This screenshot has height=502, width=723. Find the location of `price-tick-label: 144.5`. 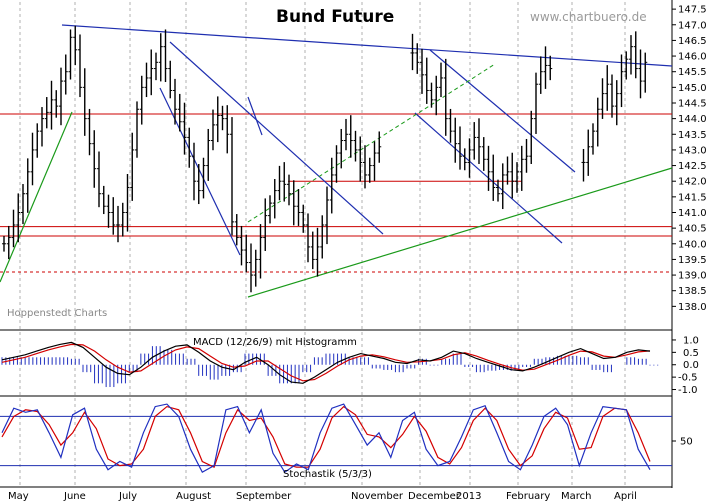

price-tick-label: 144.5 is located at coordinates (692, 103).